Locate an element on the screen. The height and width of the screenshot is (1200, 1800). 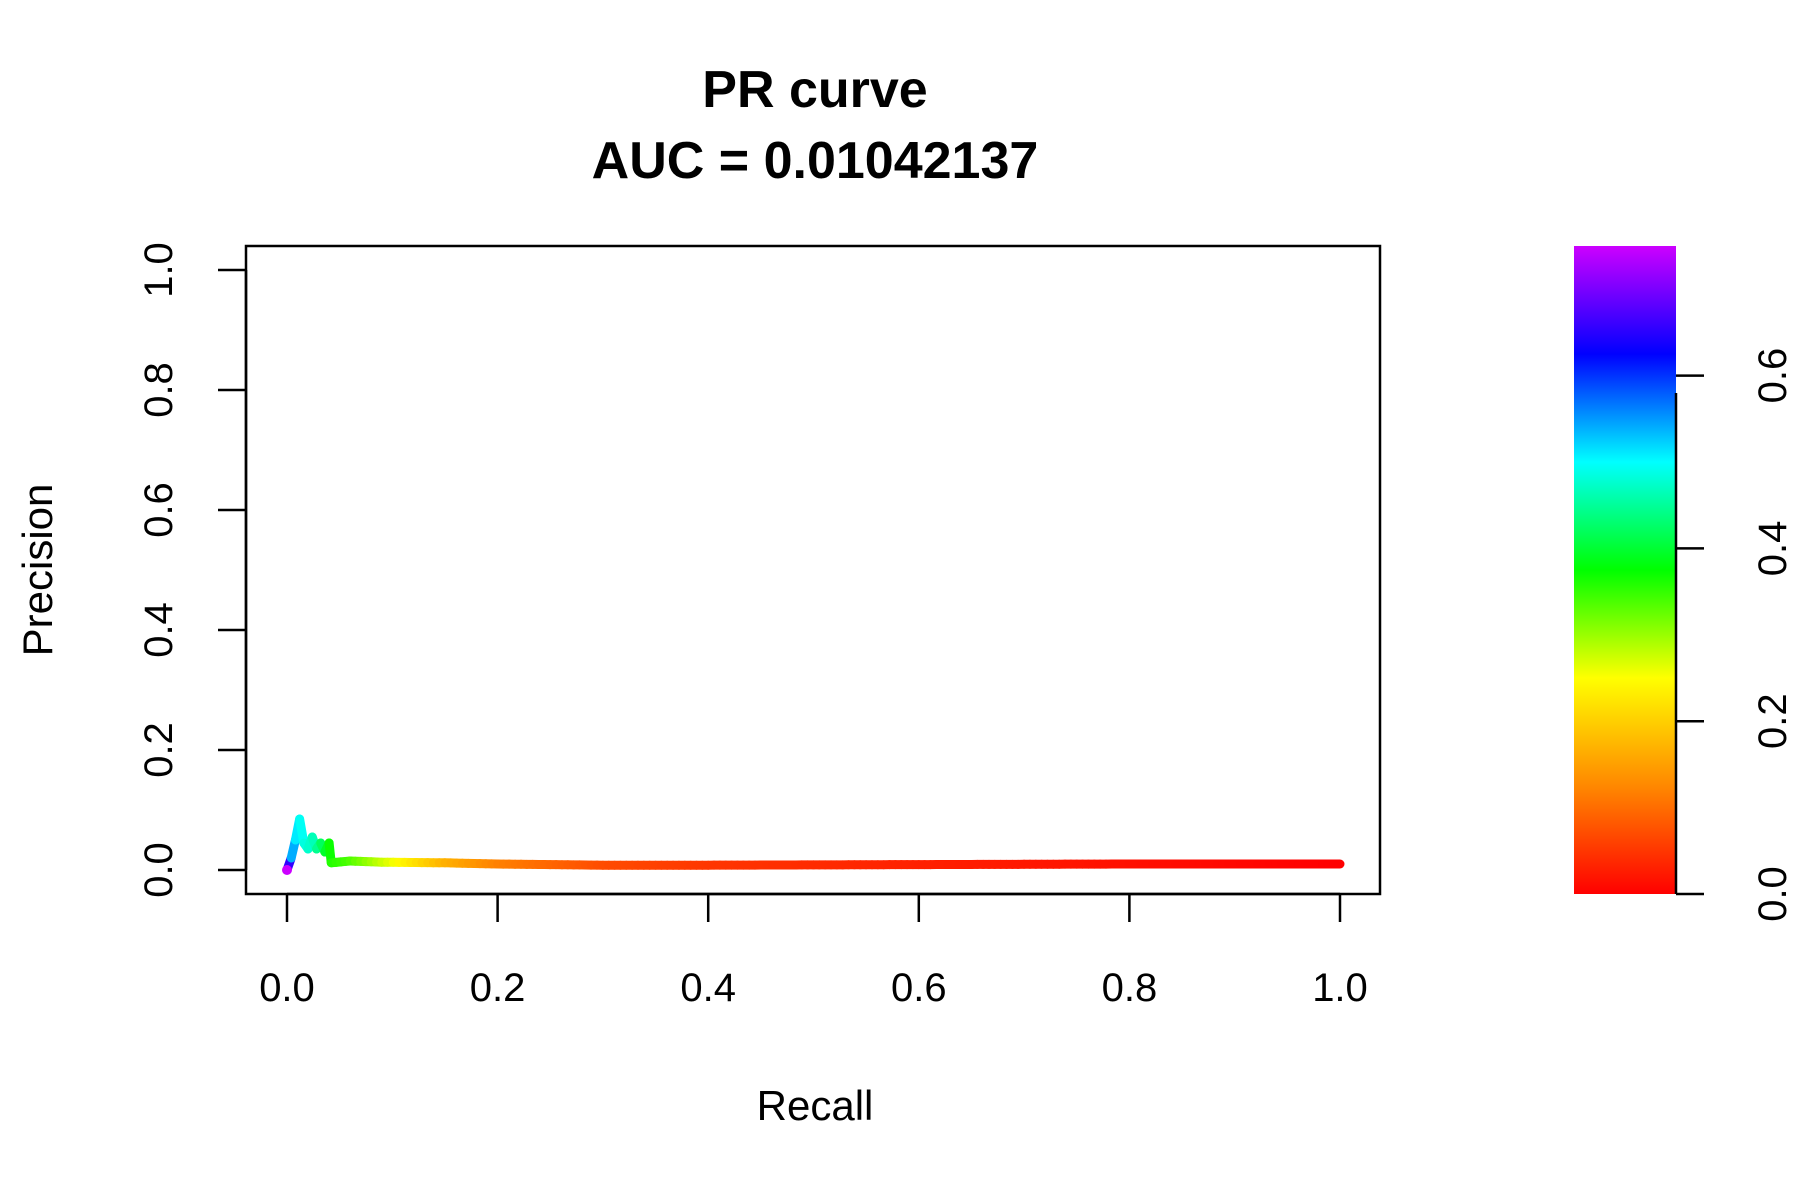
pr-curve-start-point is located at coordinates (287, 870).